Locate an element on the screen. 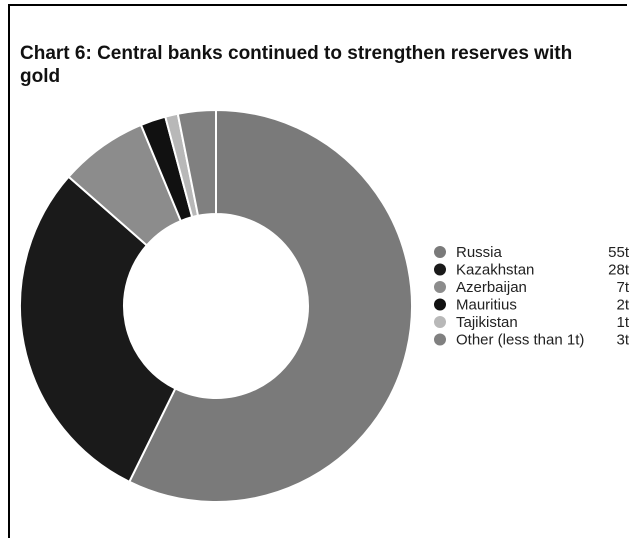  legend-marker-azerbaijan is located at coordinates (440, 287).